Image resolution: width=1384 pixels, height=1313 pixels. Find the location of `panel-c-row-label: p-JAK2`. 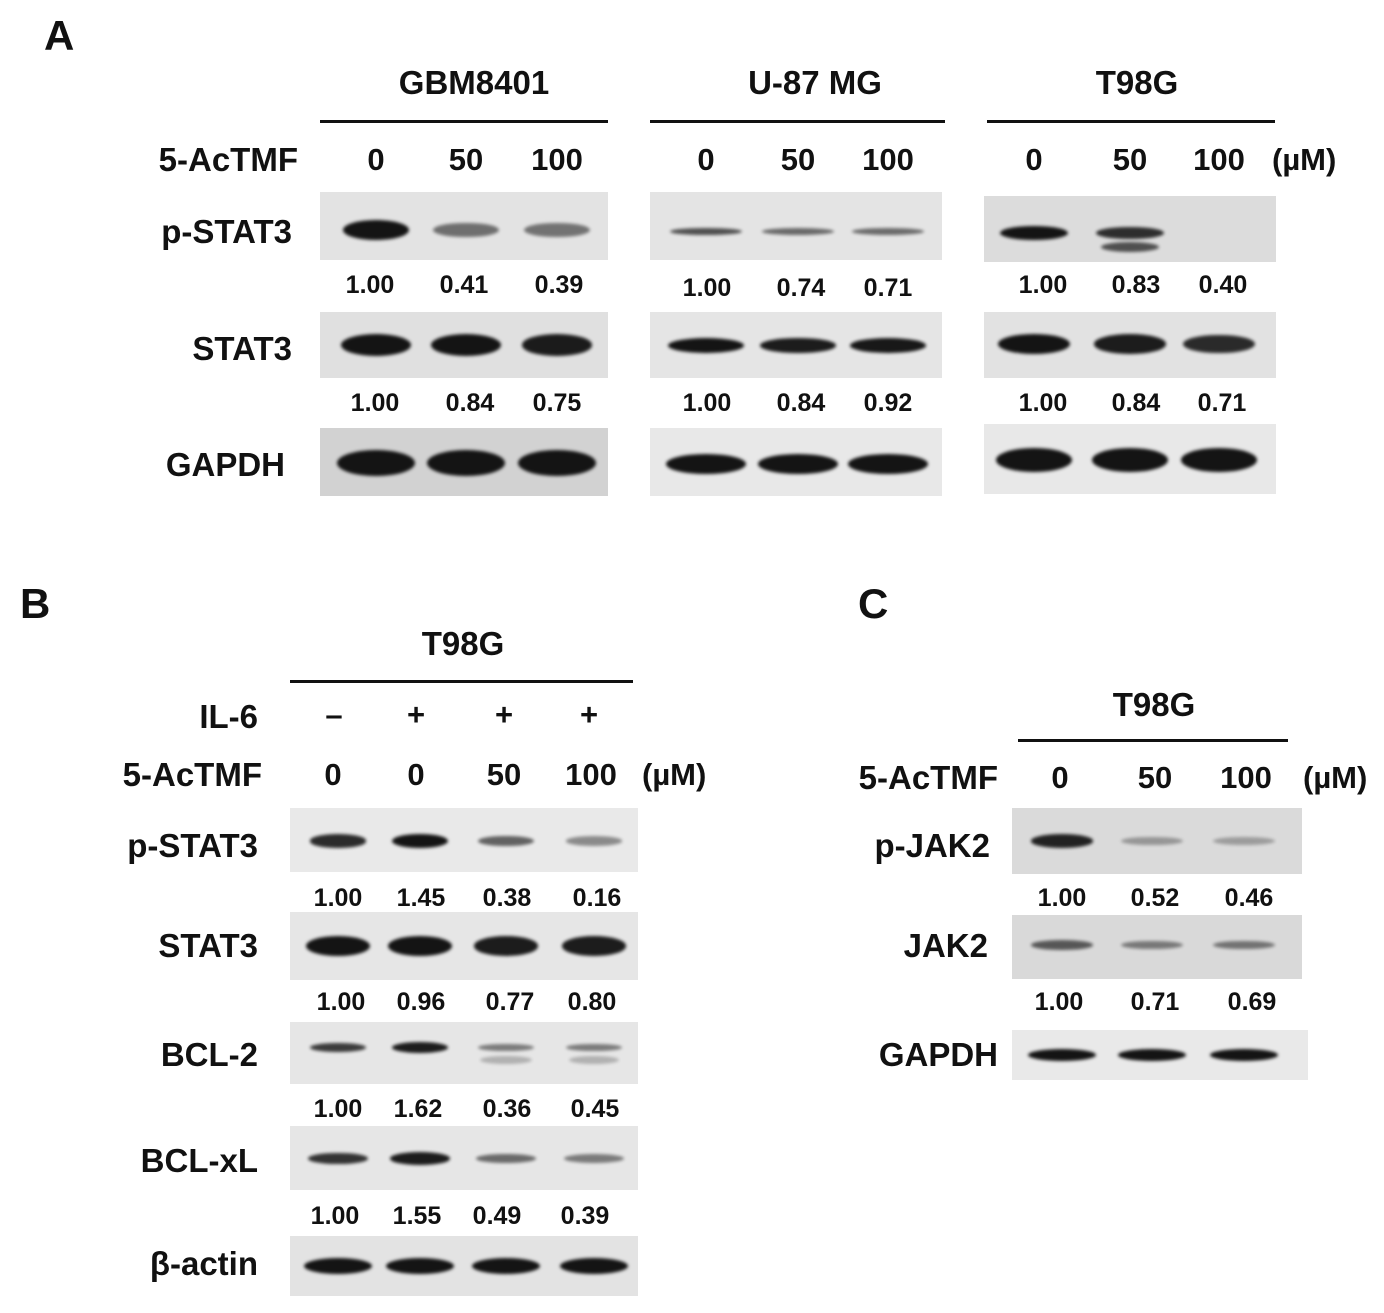

panel-c-row-label: p-JAK2 is located at coordinates (932, 845).